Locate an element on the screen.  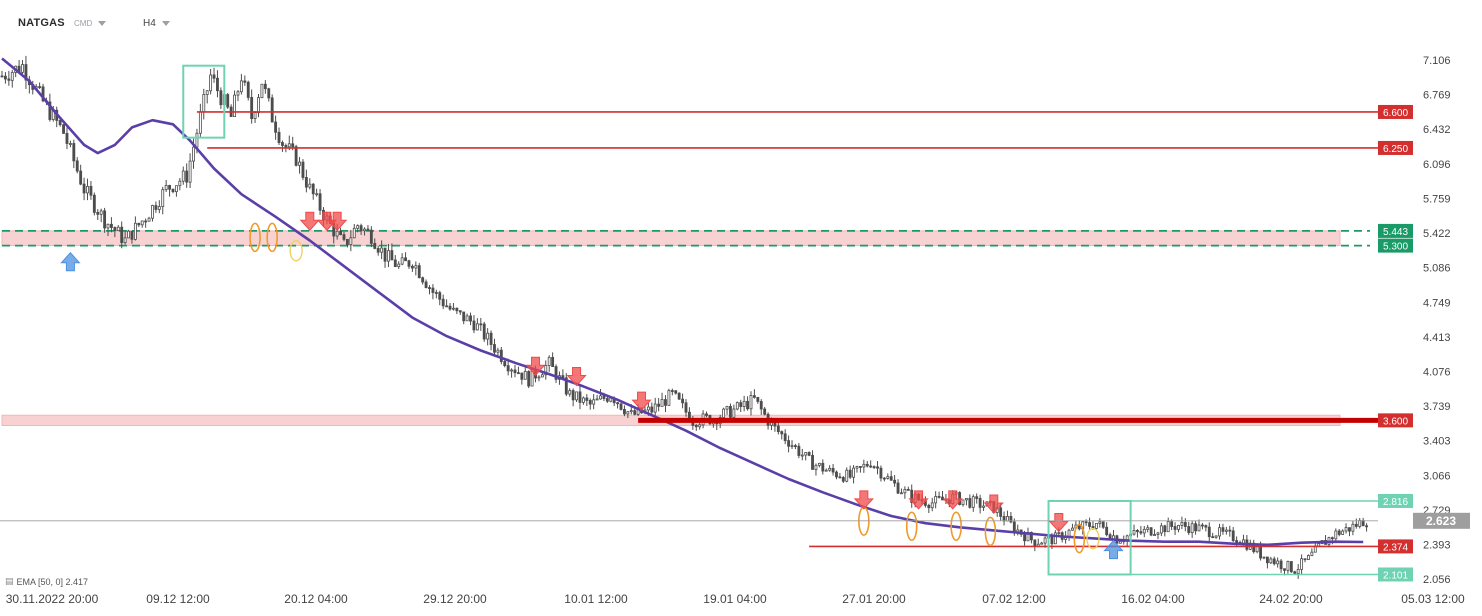
price-tick-label: 3.739 is located at coordinates (1437, 407).